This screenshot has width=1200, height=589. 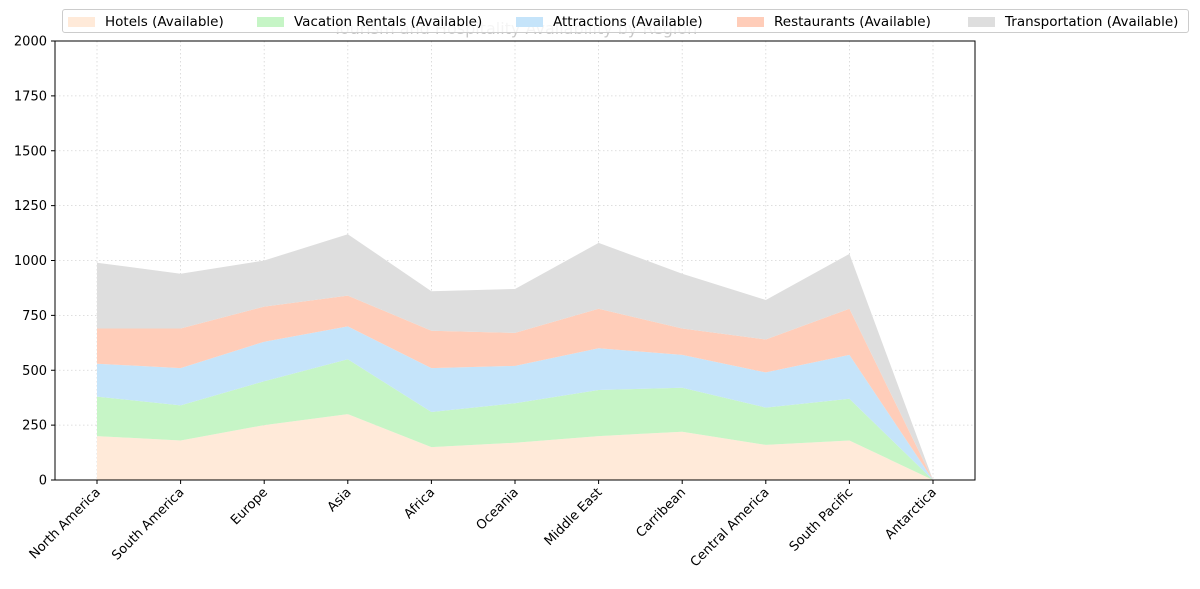 What do you see at coordinates (1092, 22) in the screenshot?
I see `legend-label: Transportation (Available)` at bounding box center [1092, 22].